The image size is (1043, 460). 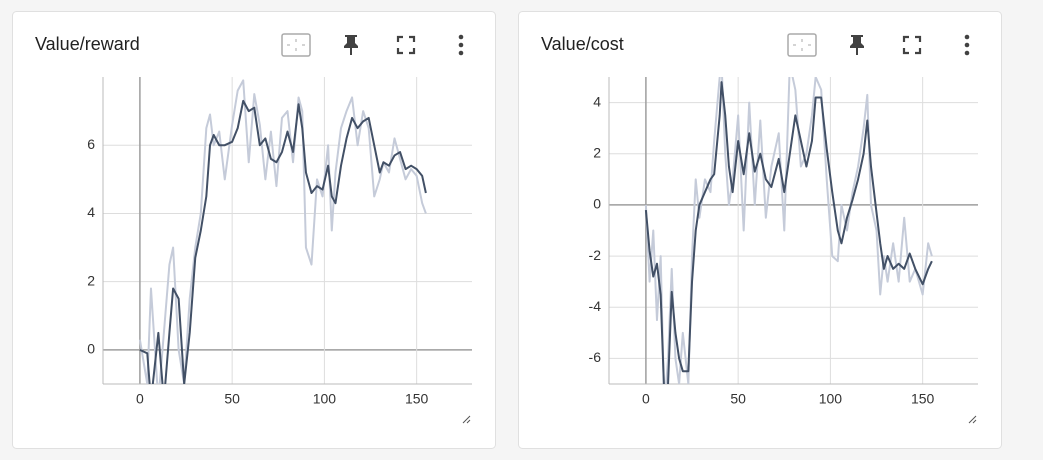 I want to click on y-tick-label: -4, so click(x=595, y=306).